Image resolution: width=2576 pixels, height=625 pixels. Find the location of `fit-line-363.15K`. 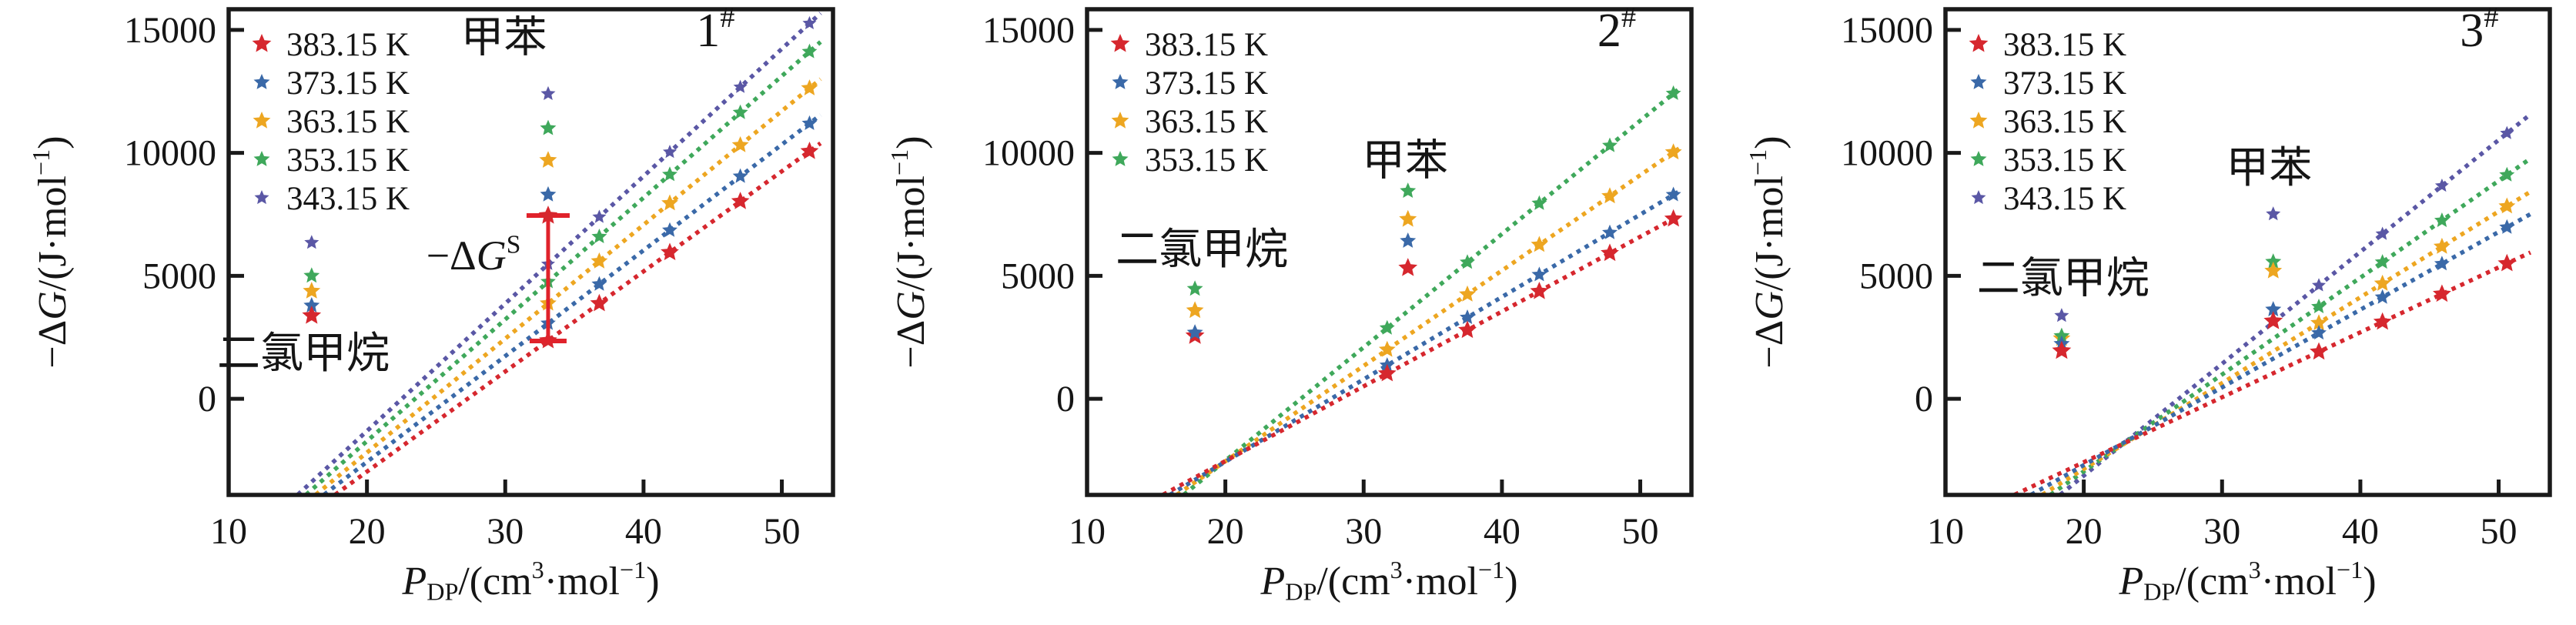

fit-line-363.15K is located at coordinates (1428, 321).